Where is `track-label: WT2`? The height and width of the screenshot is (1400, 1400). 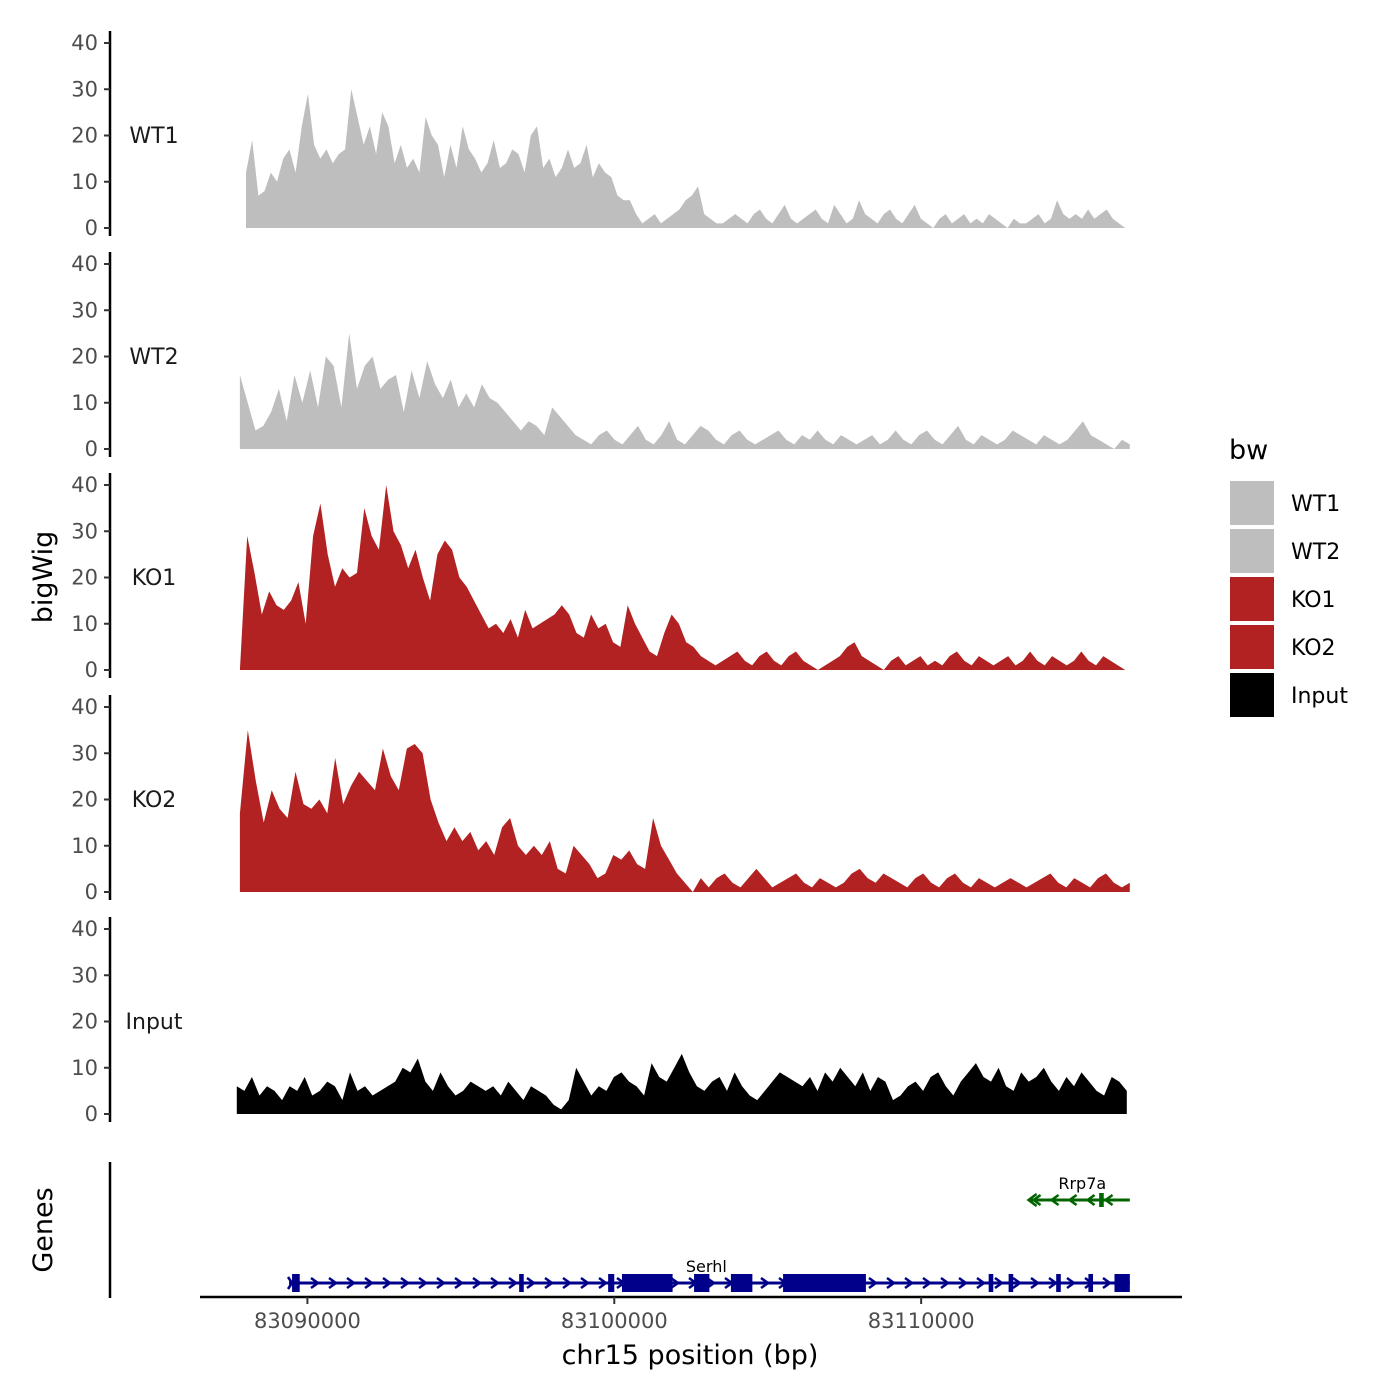
track-label: WT2 is located at coordinates (153, 357).